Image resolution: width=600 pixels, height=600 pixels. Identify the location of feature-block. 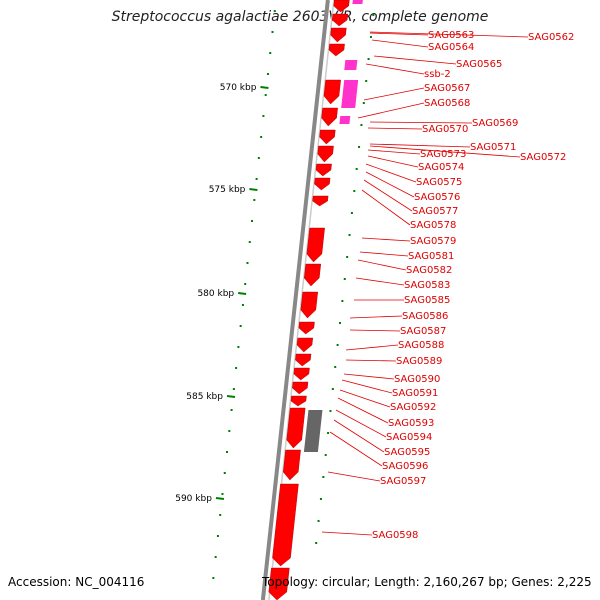
(350, 94).